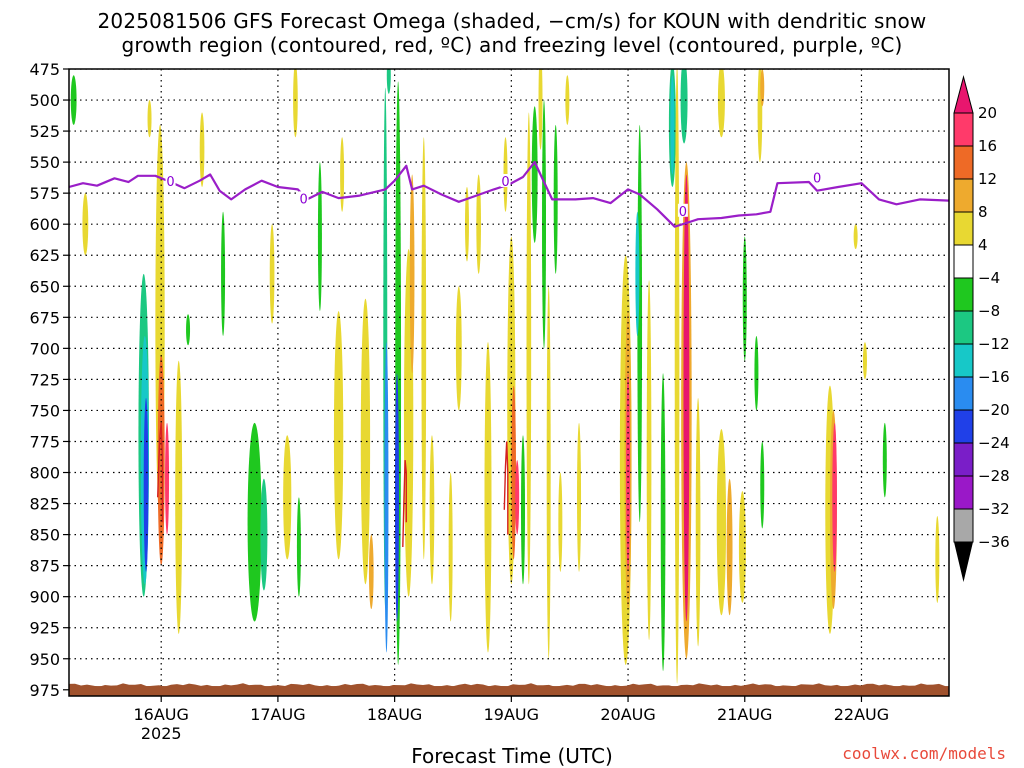  What do you see at coordinates (627, 714) in the screenshot?
I see `x-tick-label-20AUG: 20AUG` at bounding box center [627, 714].